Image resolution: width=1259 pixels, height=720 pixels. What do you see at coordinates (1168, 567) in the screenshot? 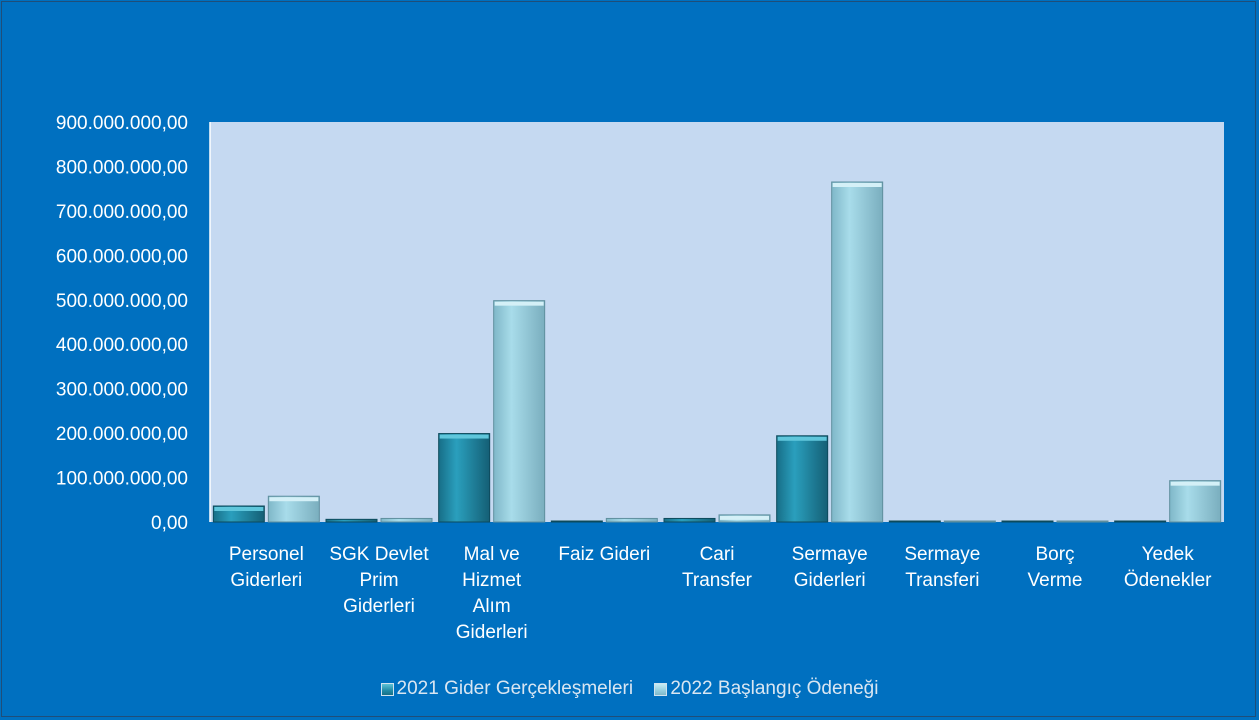
I see `x-category-label: Yedek Ödenekler` at bounding box center [1168, 567].